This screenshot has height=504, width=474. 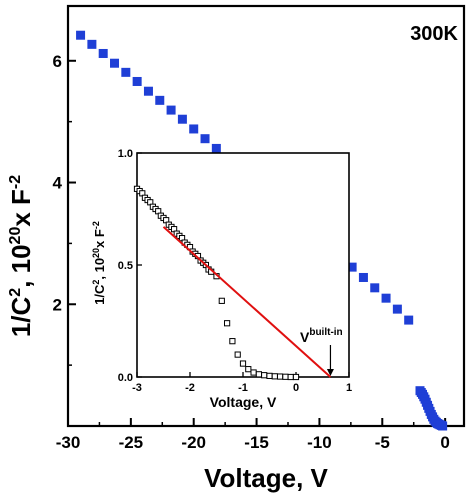 What do you see at coordinates (325, 332) in the screenshot?
I see `built-in-label-sup: built-in` at bounding box center [325, 332].